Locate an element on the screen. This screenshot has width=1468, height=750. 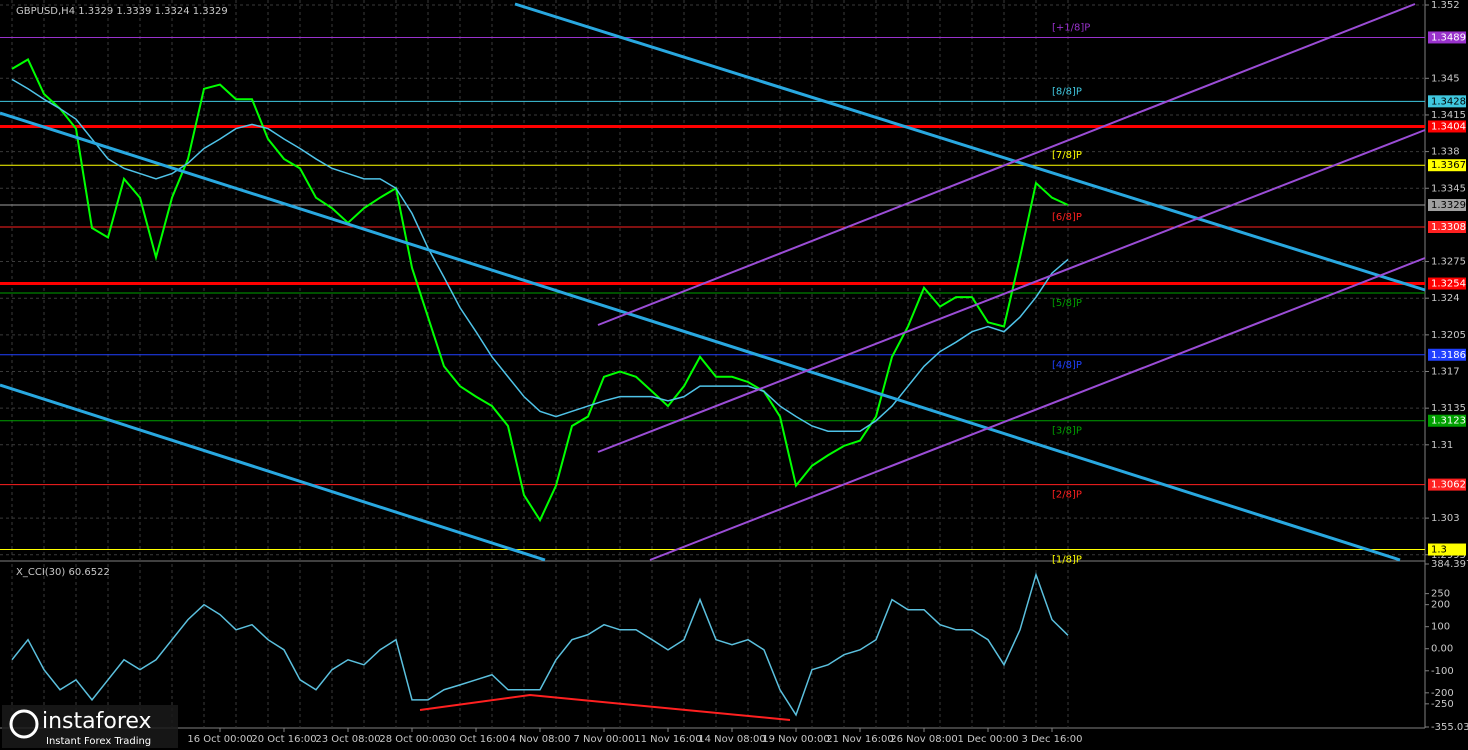
level-label: [6/8]P is located at coordinates (1067, 217).